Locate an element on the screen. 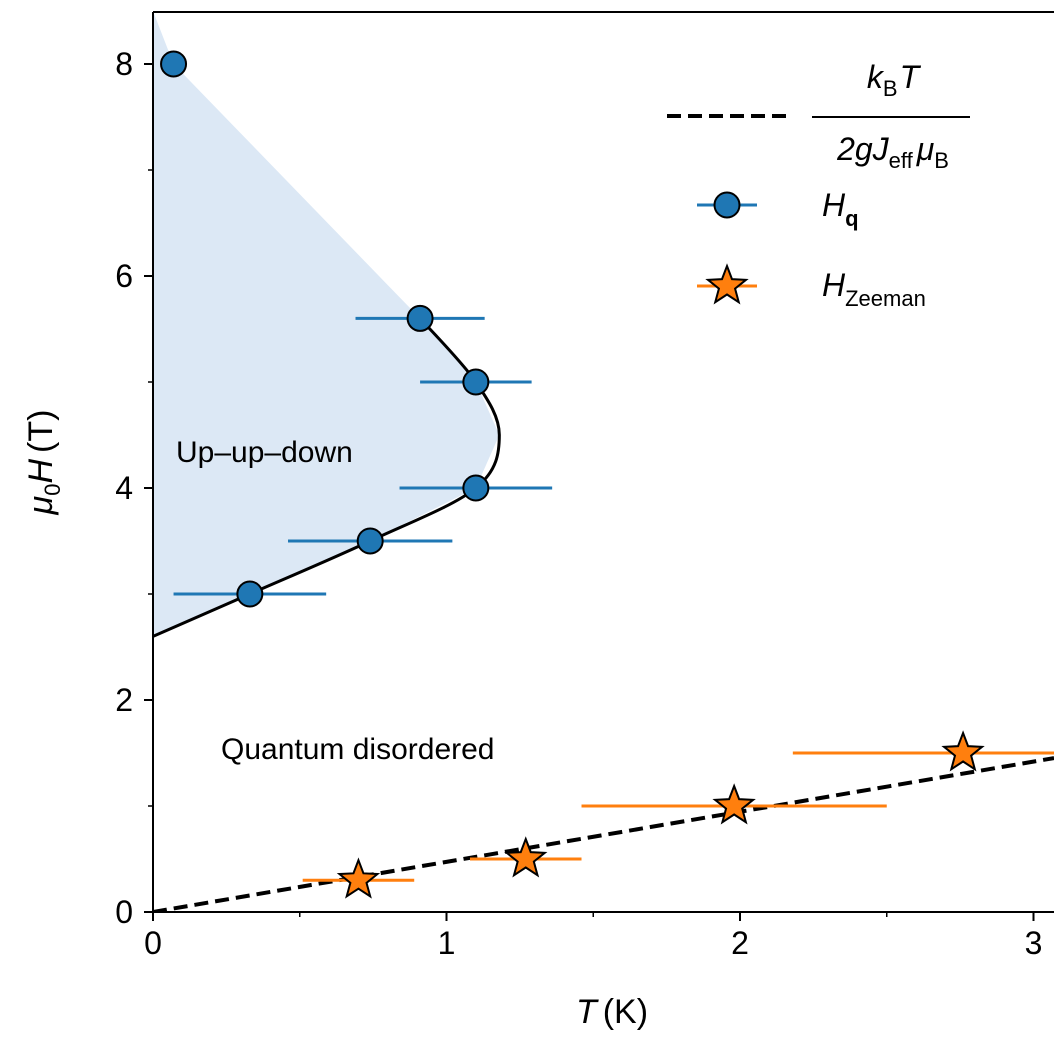  legend-J: J is located at coordinates (881, 149).